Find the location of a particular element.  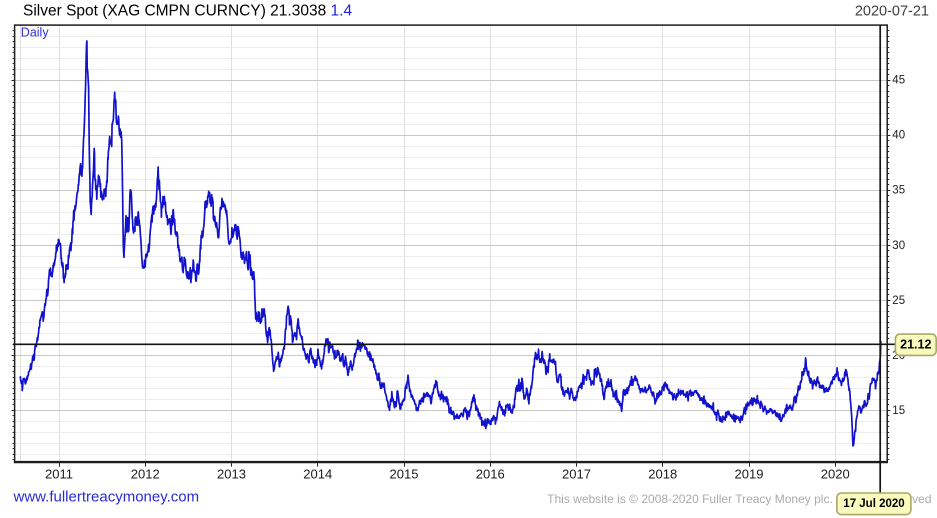

svg-text: 45 is located at coordinates (898, 81).